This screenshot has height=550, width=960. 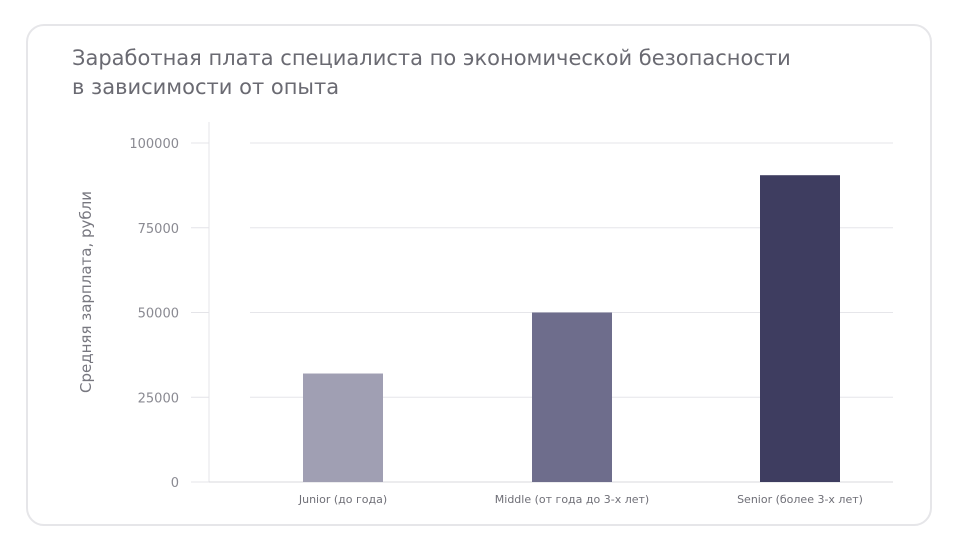 I want to click on x-category-label: Senior (более 3-х лет), so click(x=800, y=499).